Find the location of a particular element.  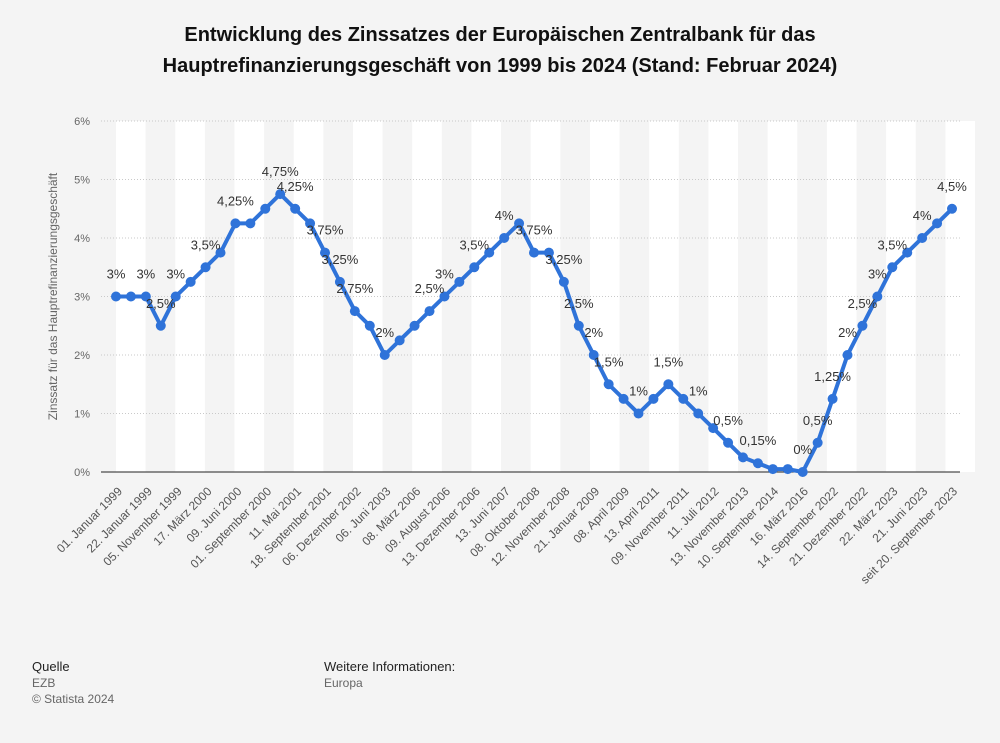

y-tick-label: 6% is located at coordinates (82, 122).